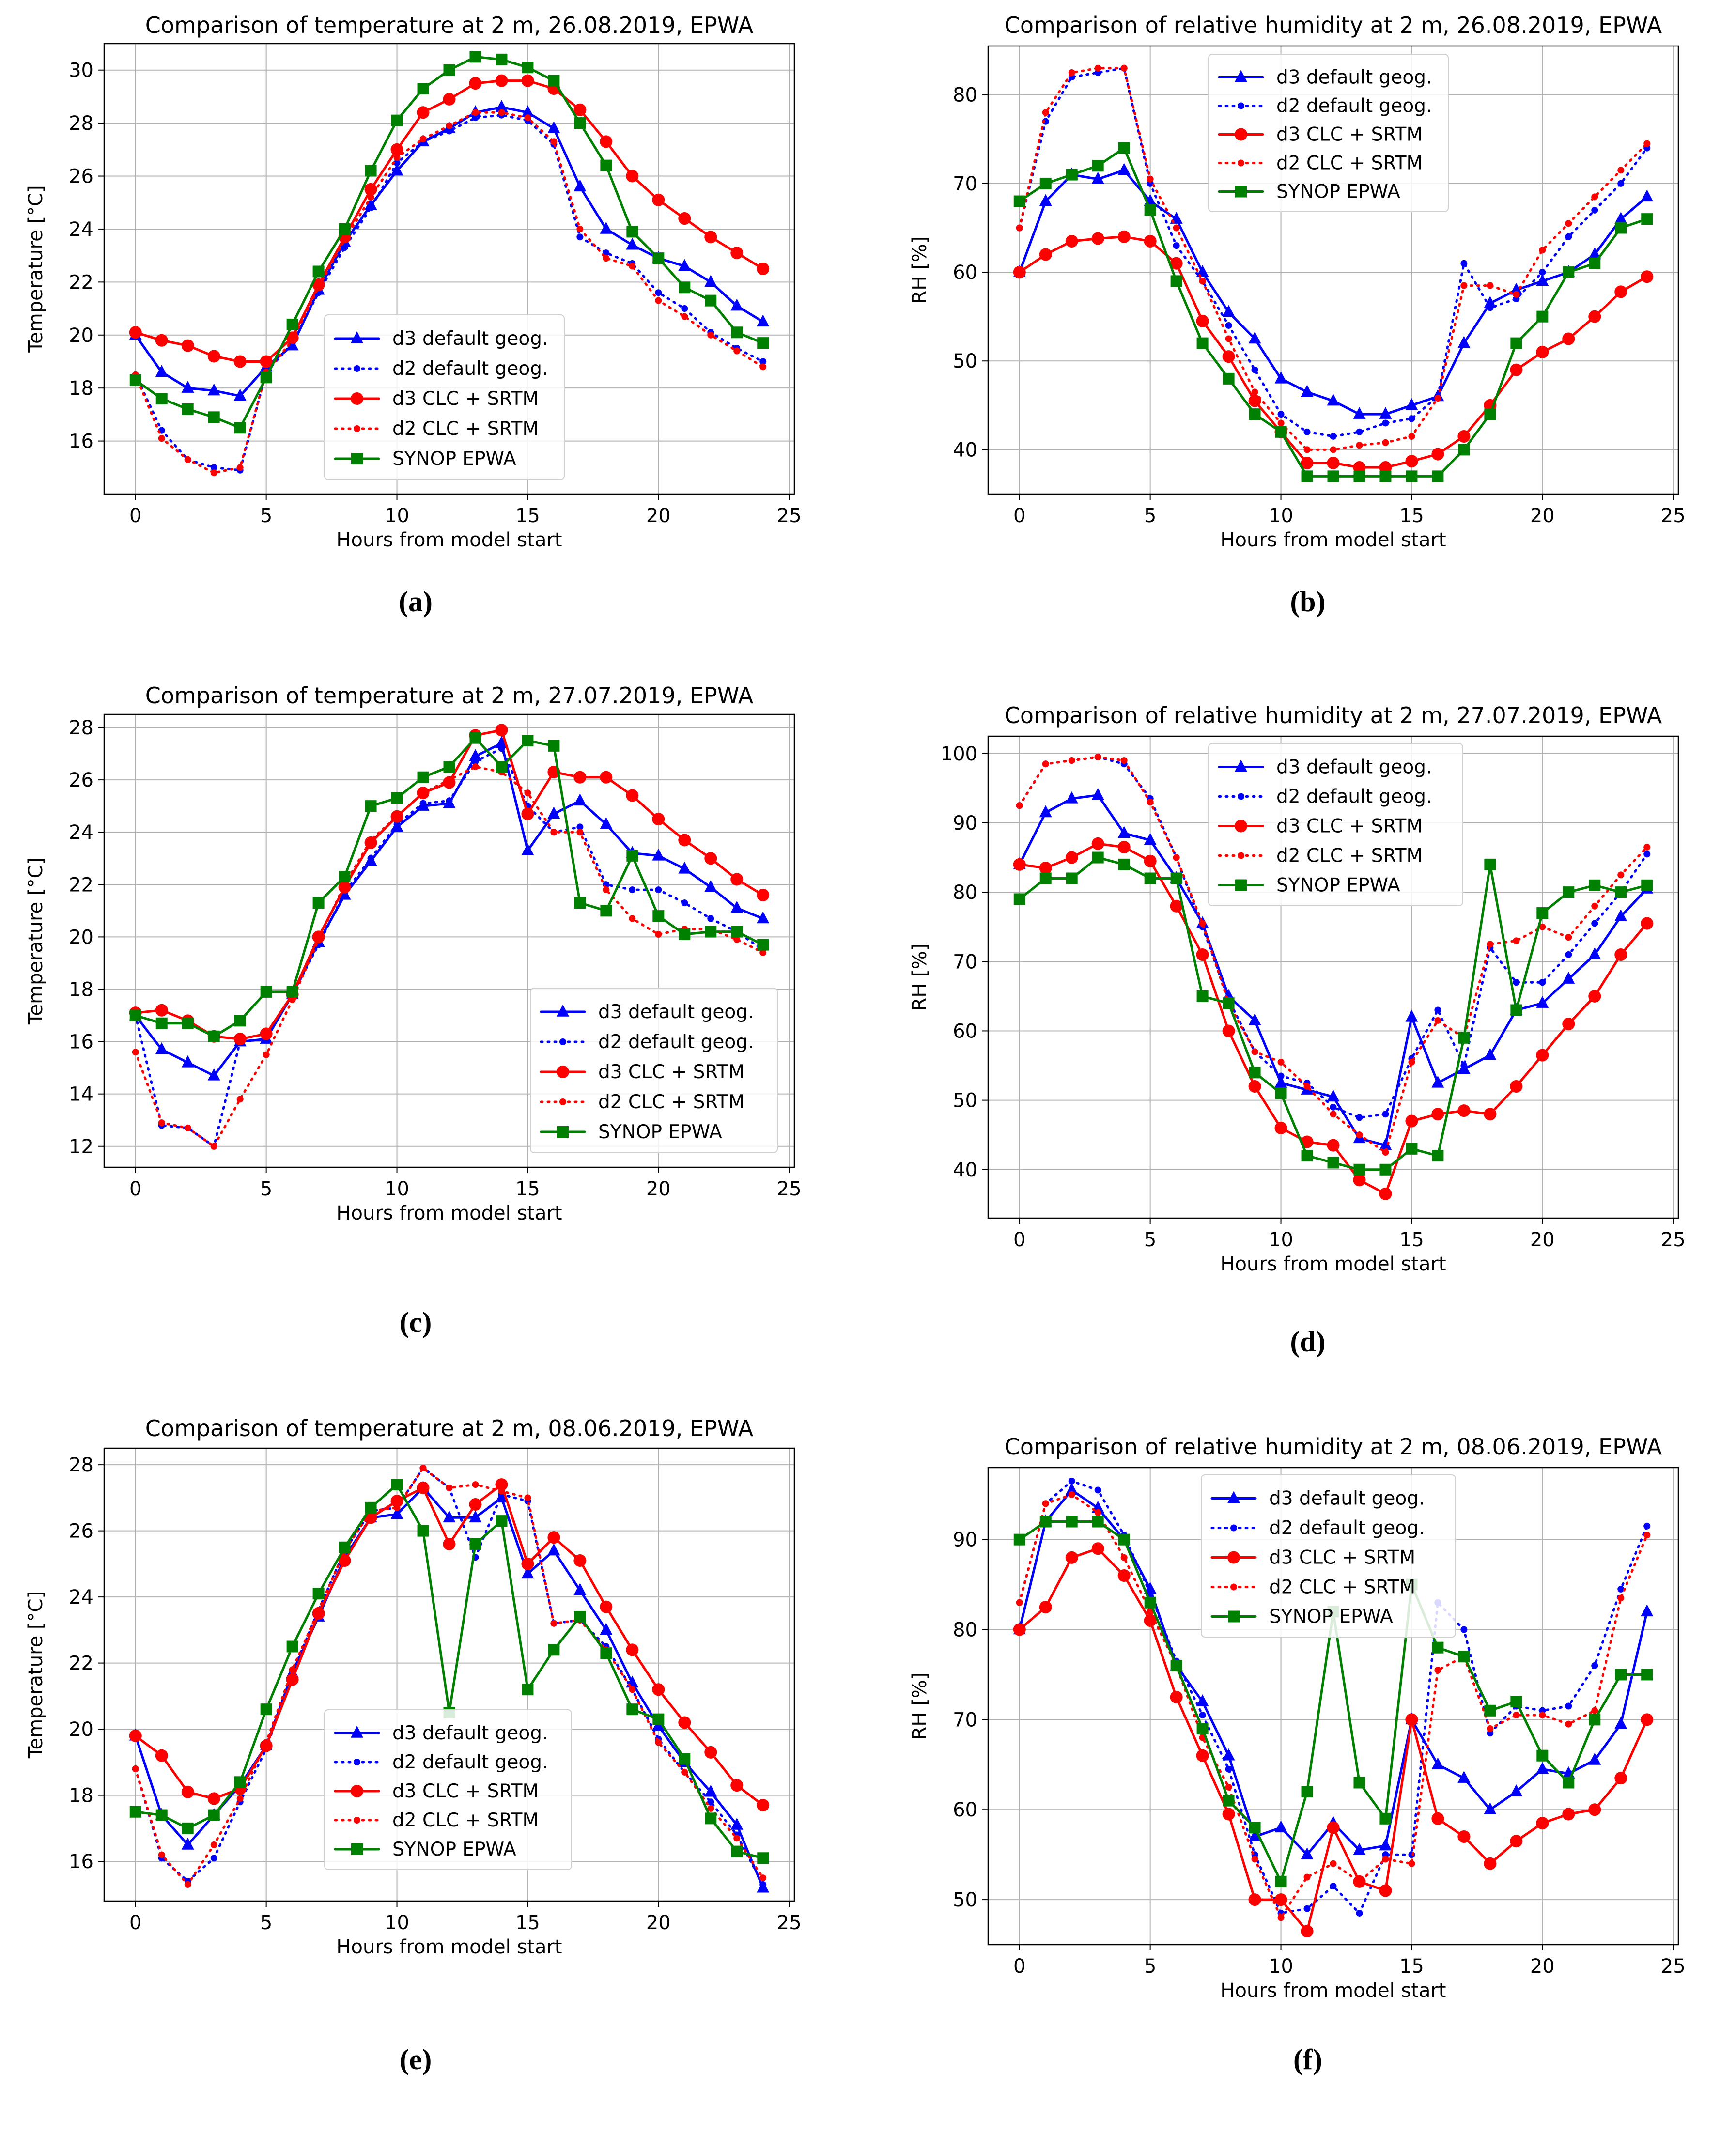 Image resolution: width=1736 pixels, height=2135 pixels. Describe the element at coordinates (965, 823) in the screenshot. I see `y-tick-label: 90` at that location.